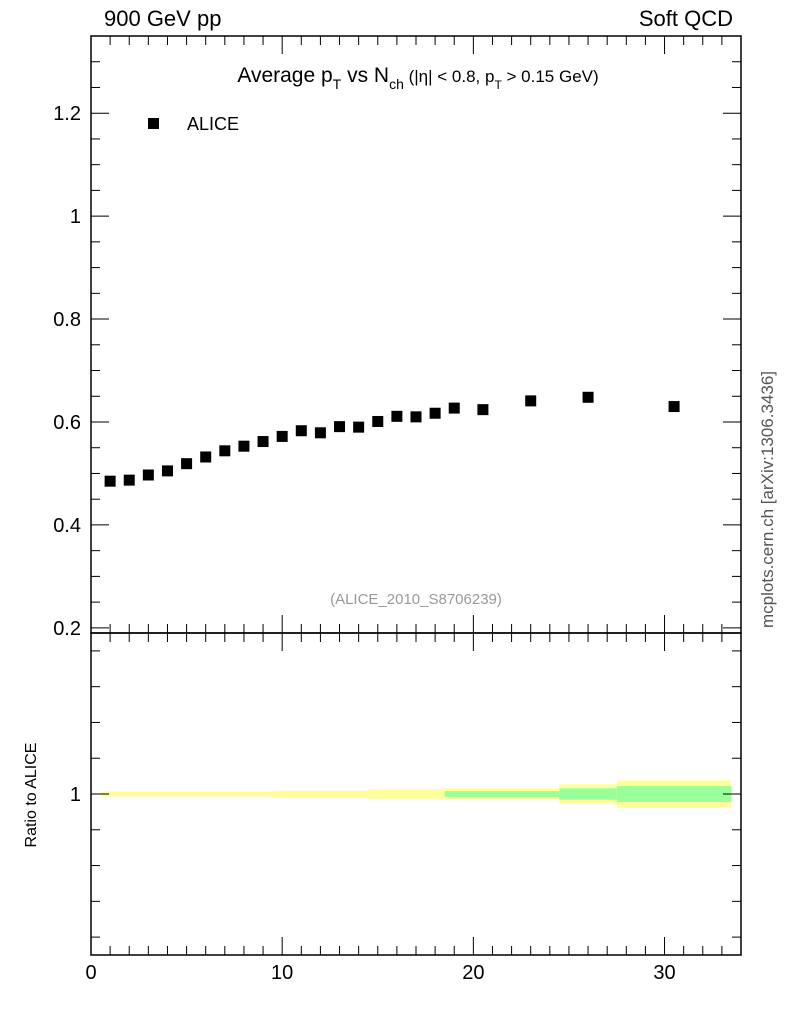 Image resolution: width=786 pixels, height=1024 pixels. Describe the element at coordinates (75, 795) in the screenshot. I see `ratio-y-tick-label: 1` at that location.